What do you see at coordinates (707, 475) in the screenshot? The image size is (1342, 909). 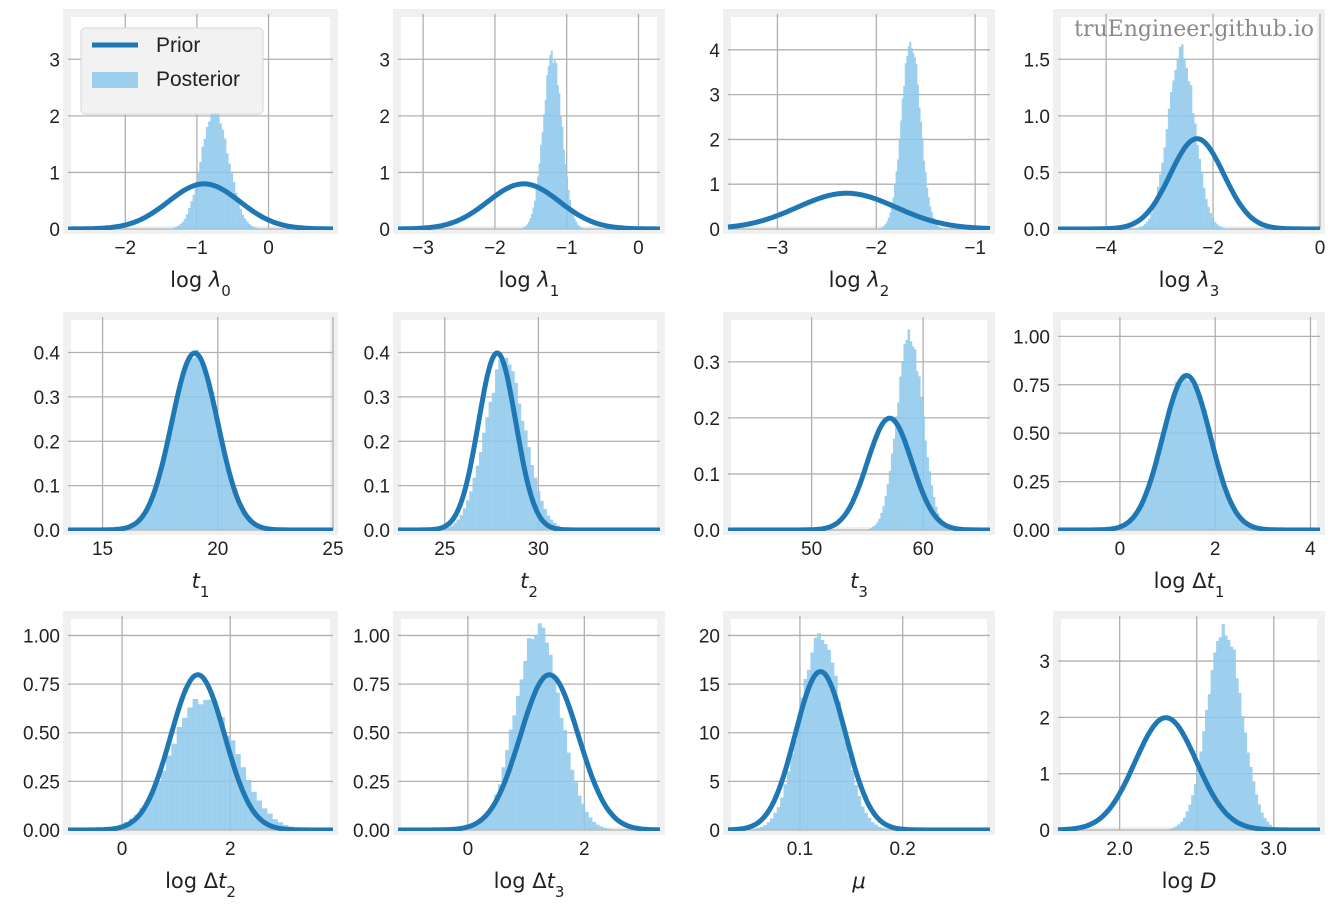 I see `y-tick-label: 0.1` at bounding box center [707, 475].